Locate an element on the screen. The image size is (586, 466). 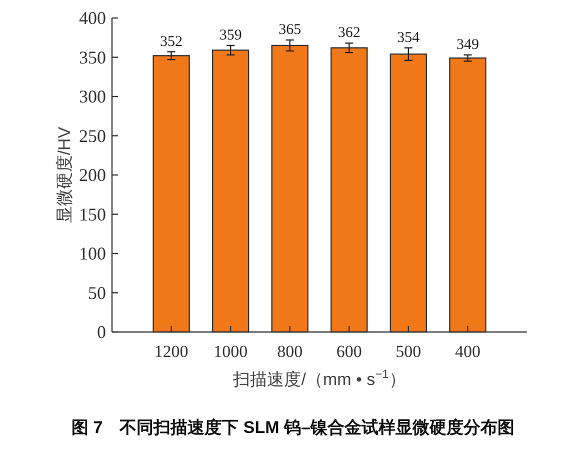
x-axis-title: 扫描速度/（mm • s$^{−1}$） is located at coordinates (319, 378).